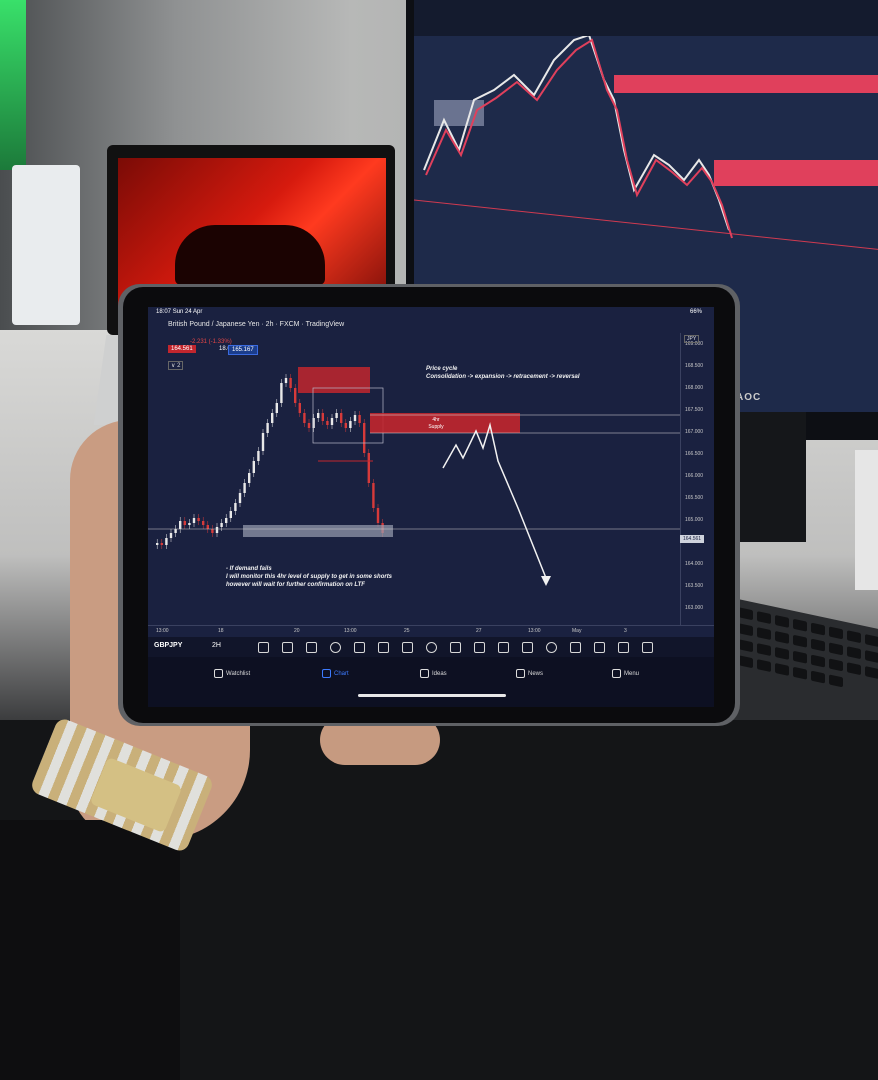  I want to click on spread-value: 18.6, so click(225, 349).